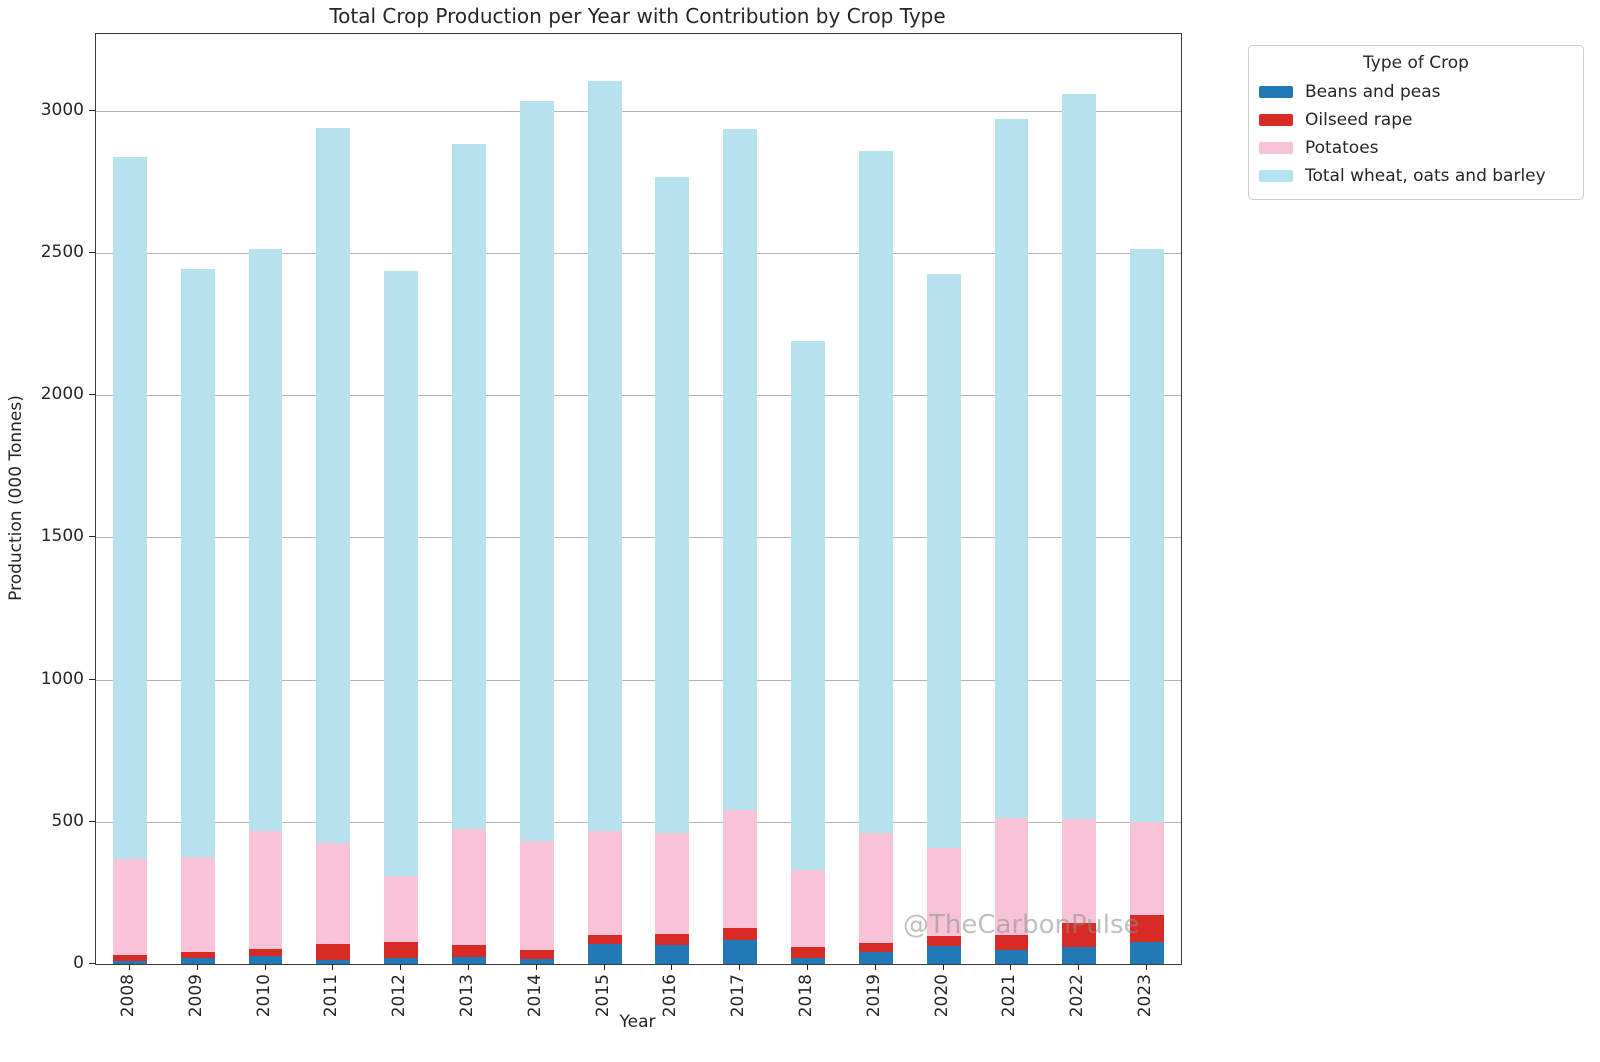 This screenshot has height=1062, width=1600. What do you see at coordinates (806, 996) in the screenshot?
I see `x-tick-label-2018: 2018` at bounding box center [806, 996].